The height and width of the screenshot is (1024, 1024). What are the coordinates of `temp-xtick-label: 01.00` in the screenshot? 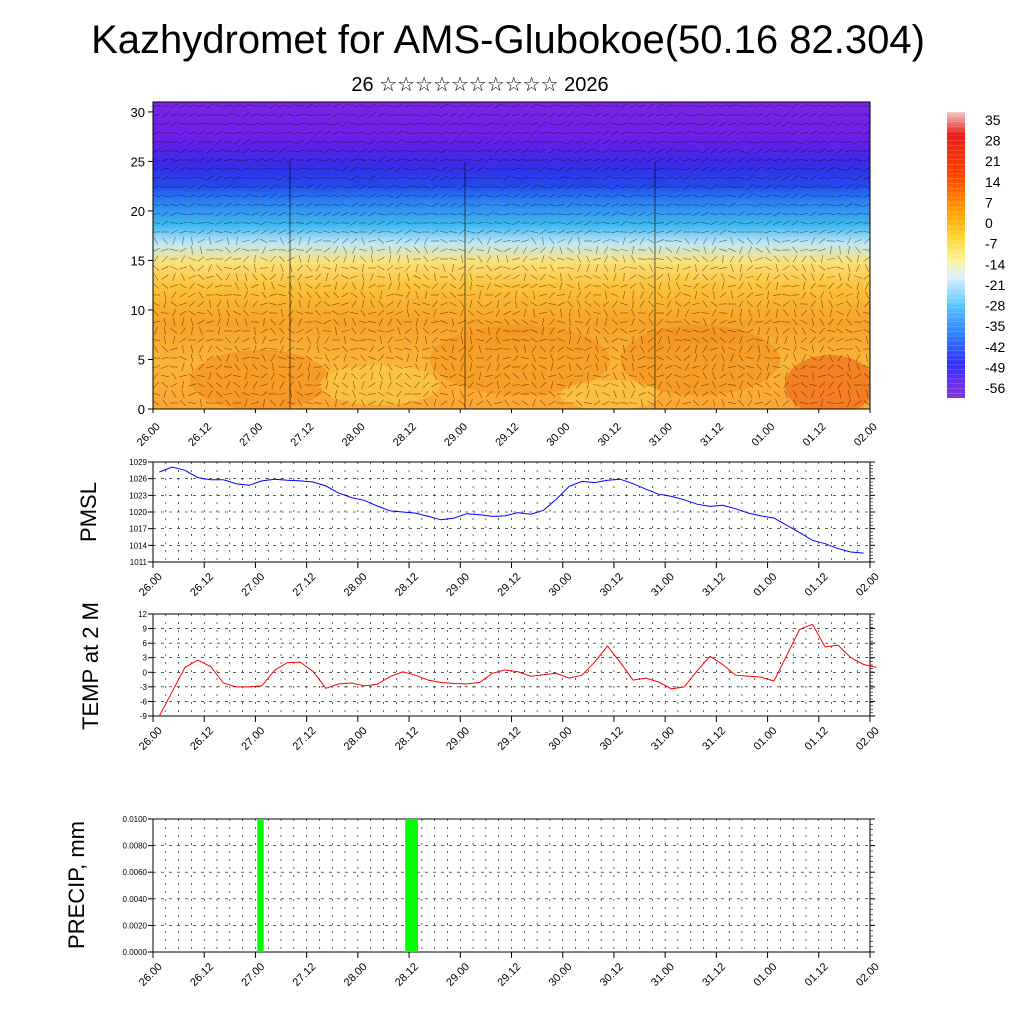 It's located at (765, 739).